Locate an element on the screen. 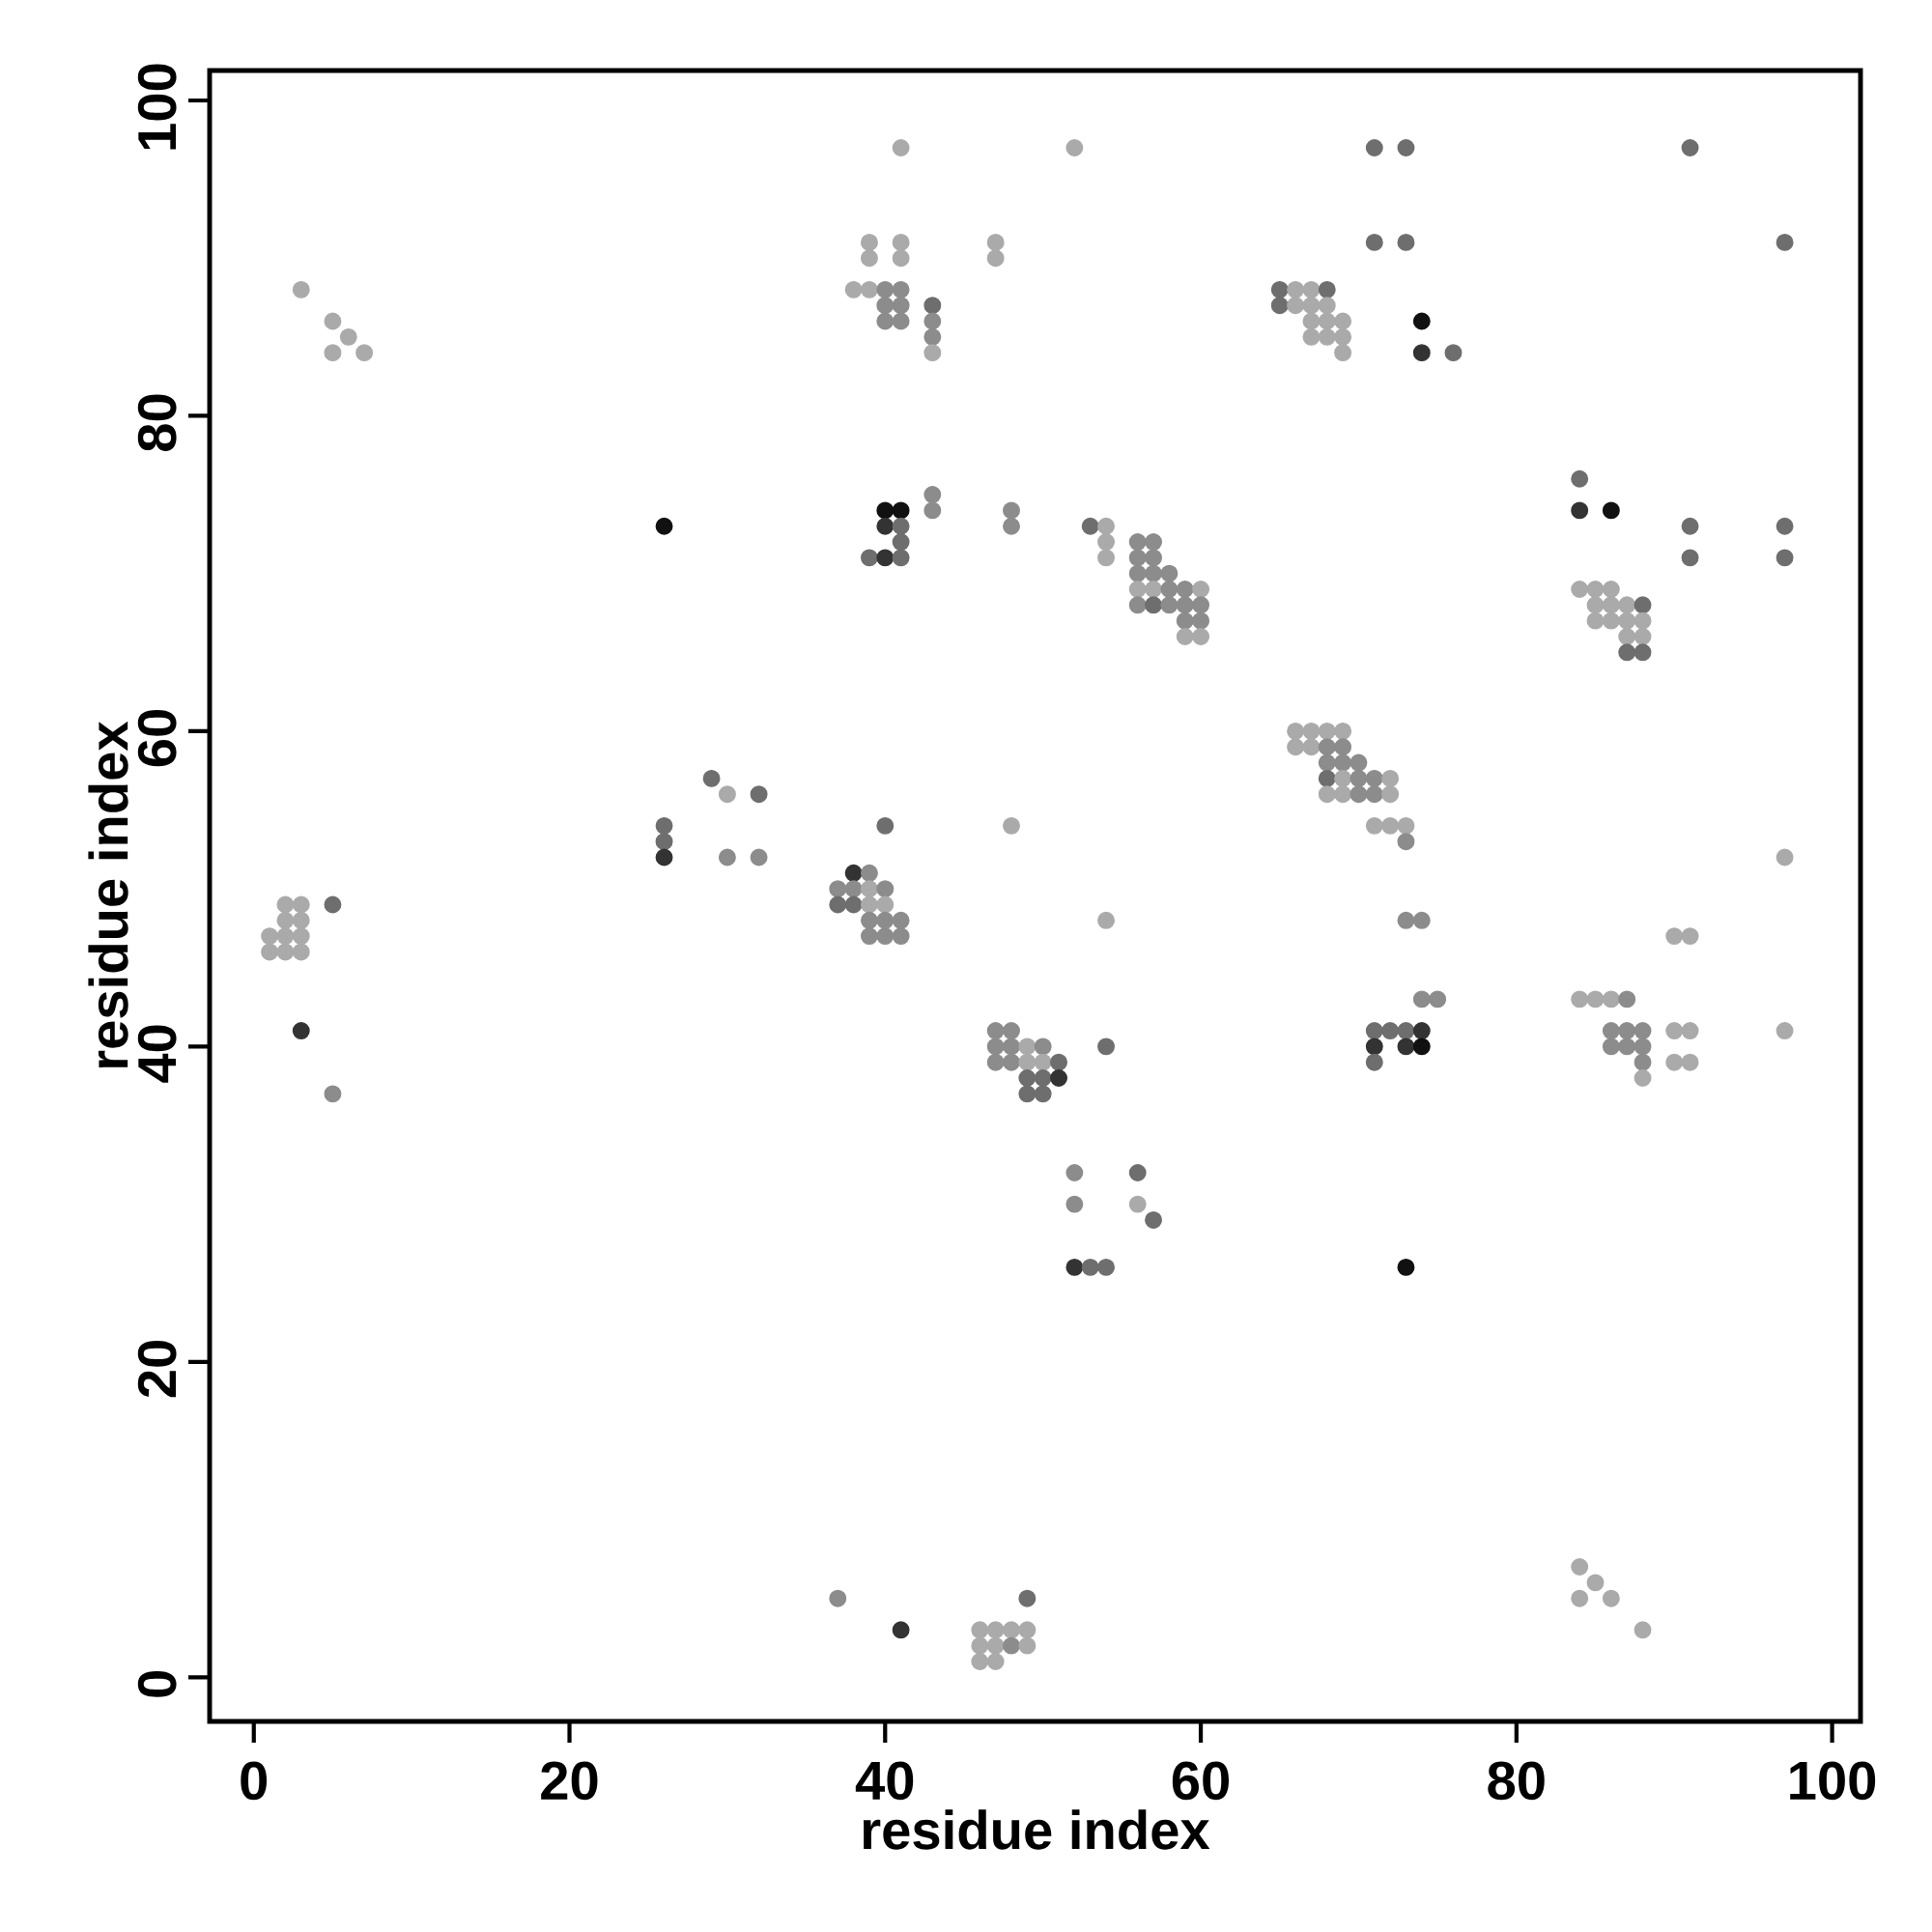 This screenshot has height=1932, width=1932. x-tick-label: 0 is located at coordinates (254, 1781).